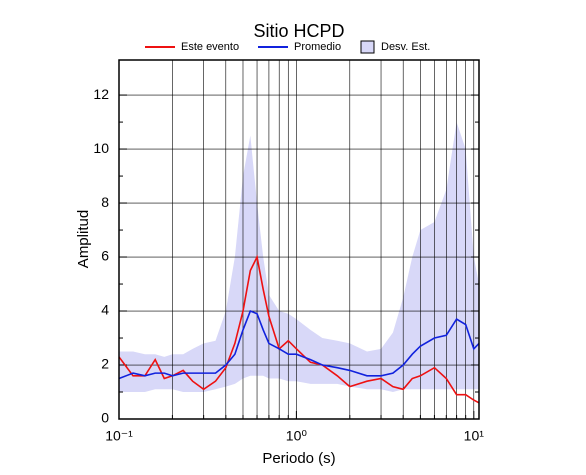 The image size is (586, 475). Describe the element at coordinates (298, 31) in the screenshot. I see `chart-title: Sitio HCPD` at that location.